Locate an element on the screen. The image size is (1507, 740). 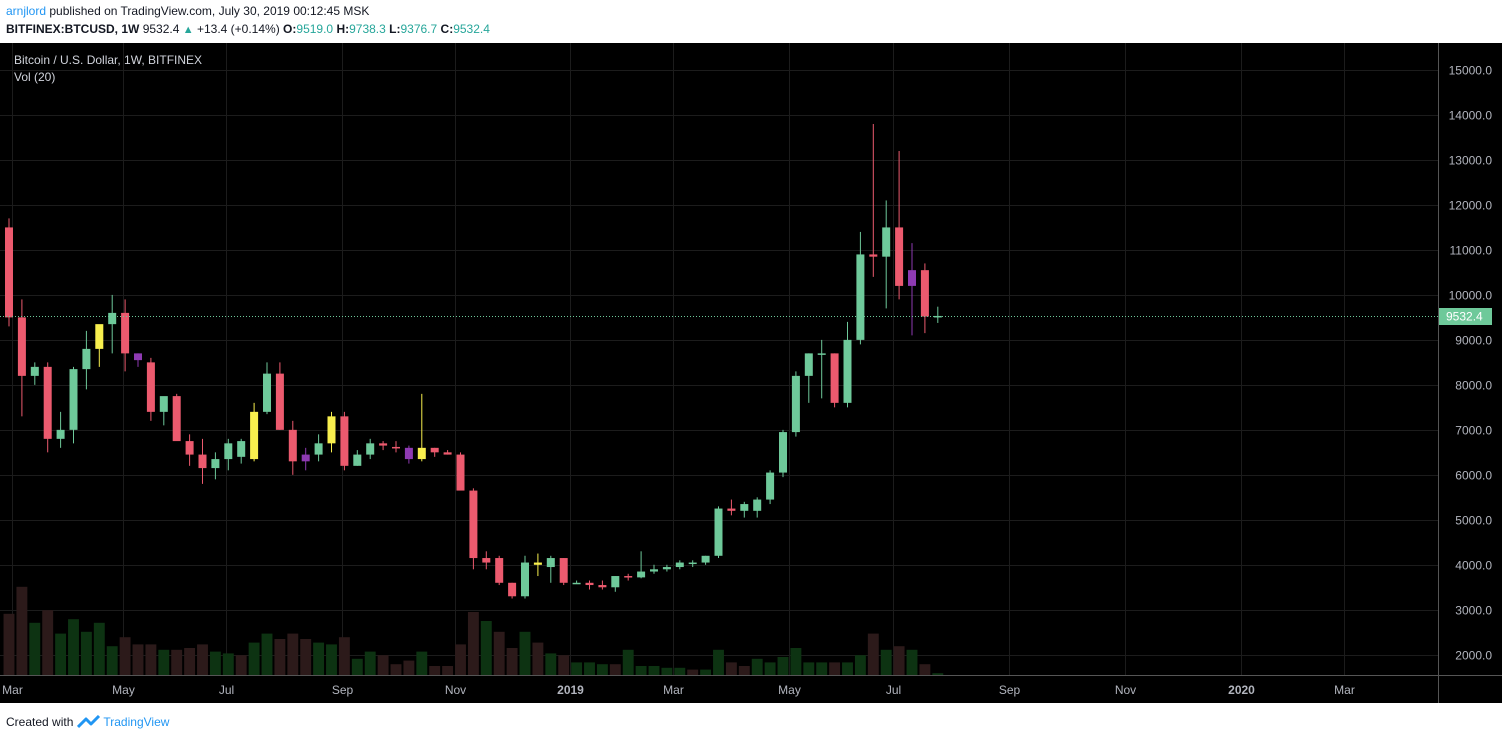
author-link: arnjlord is located at coordinates (26, 11).